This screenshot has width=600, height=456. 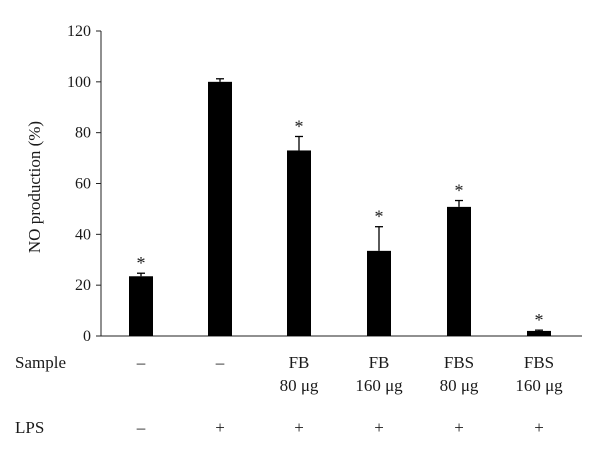 What do you see at coordinates (79, 82) in the screenshot?
I see `y-tick-label: 100` at bounding box center [79, 82].